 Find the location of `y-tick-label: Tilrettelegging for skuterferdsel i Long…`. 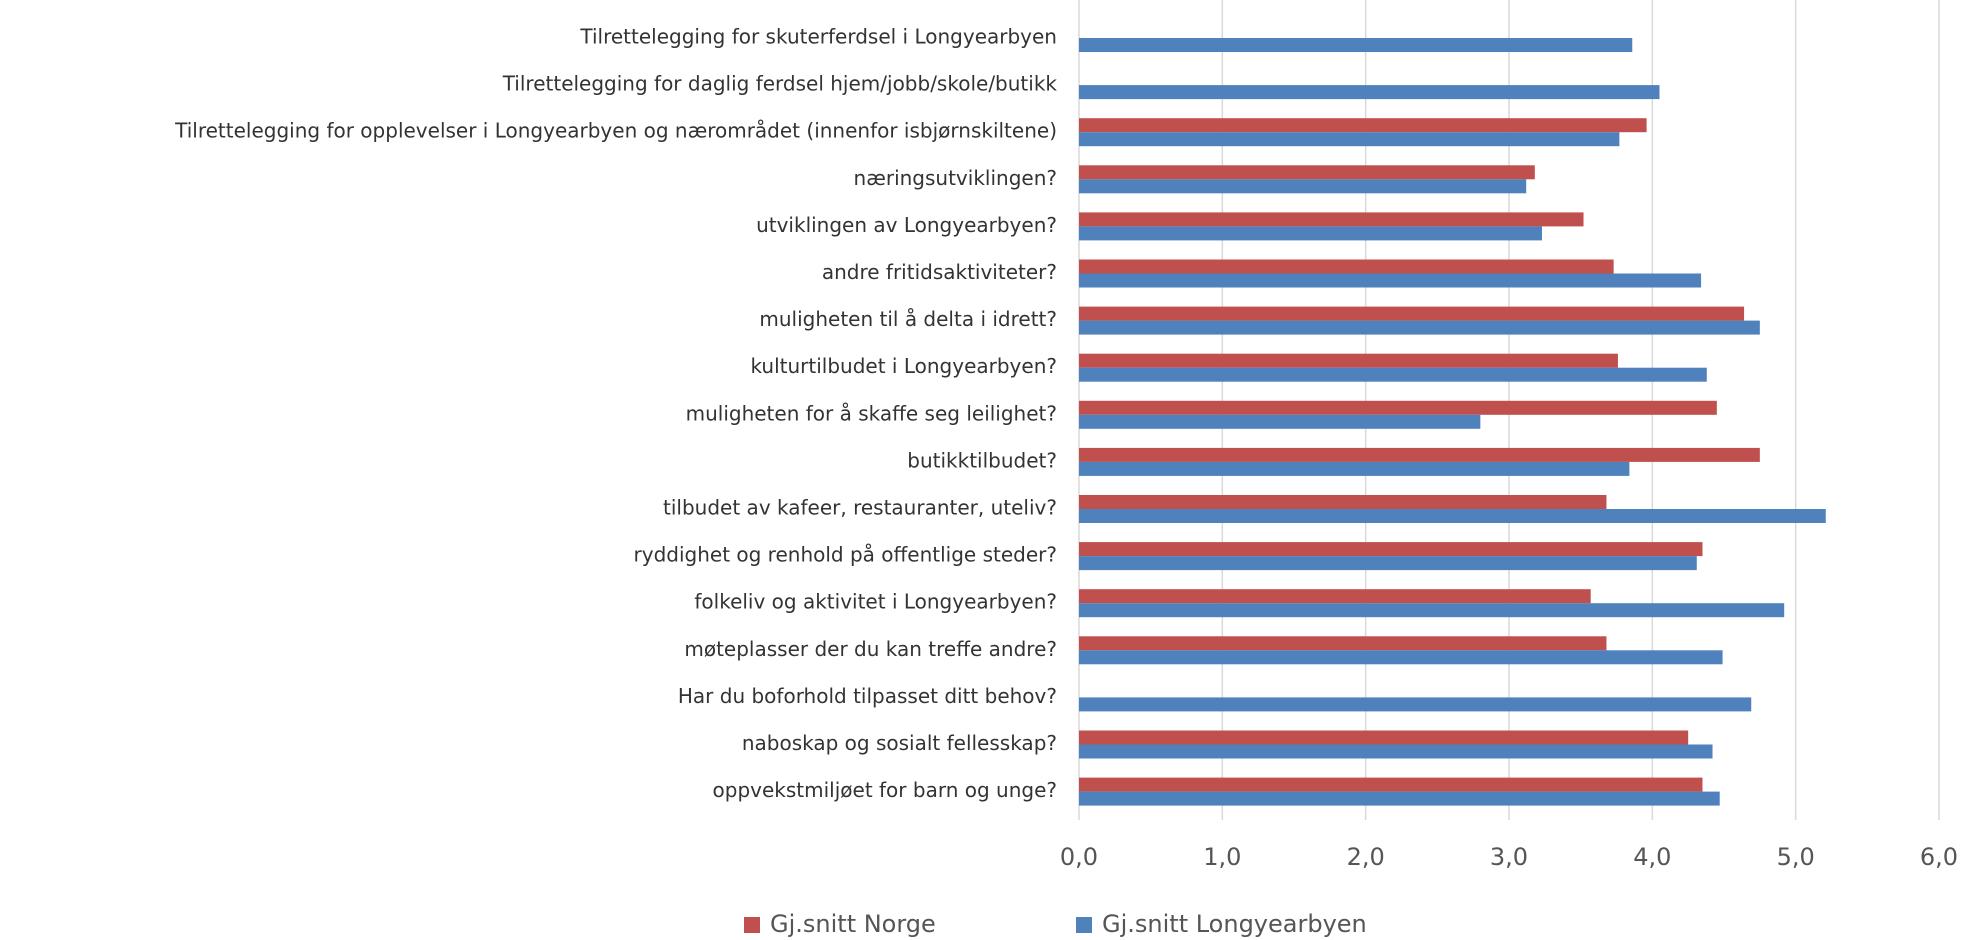

y-tick-label: Tilrettelegging for skuterferdsel i Long… is located at coordinates (818, 37).